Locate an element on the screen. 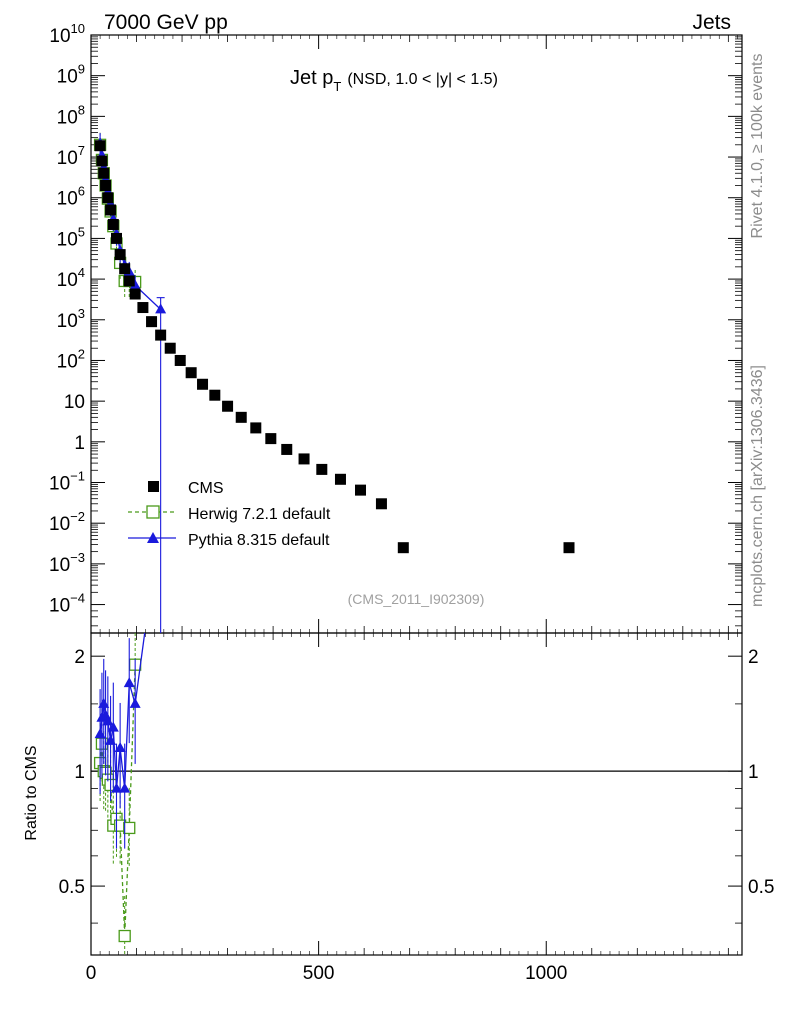 The image size is (786, 1024). x-tick-label: 500 is located at coordinates (319, 973).